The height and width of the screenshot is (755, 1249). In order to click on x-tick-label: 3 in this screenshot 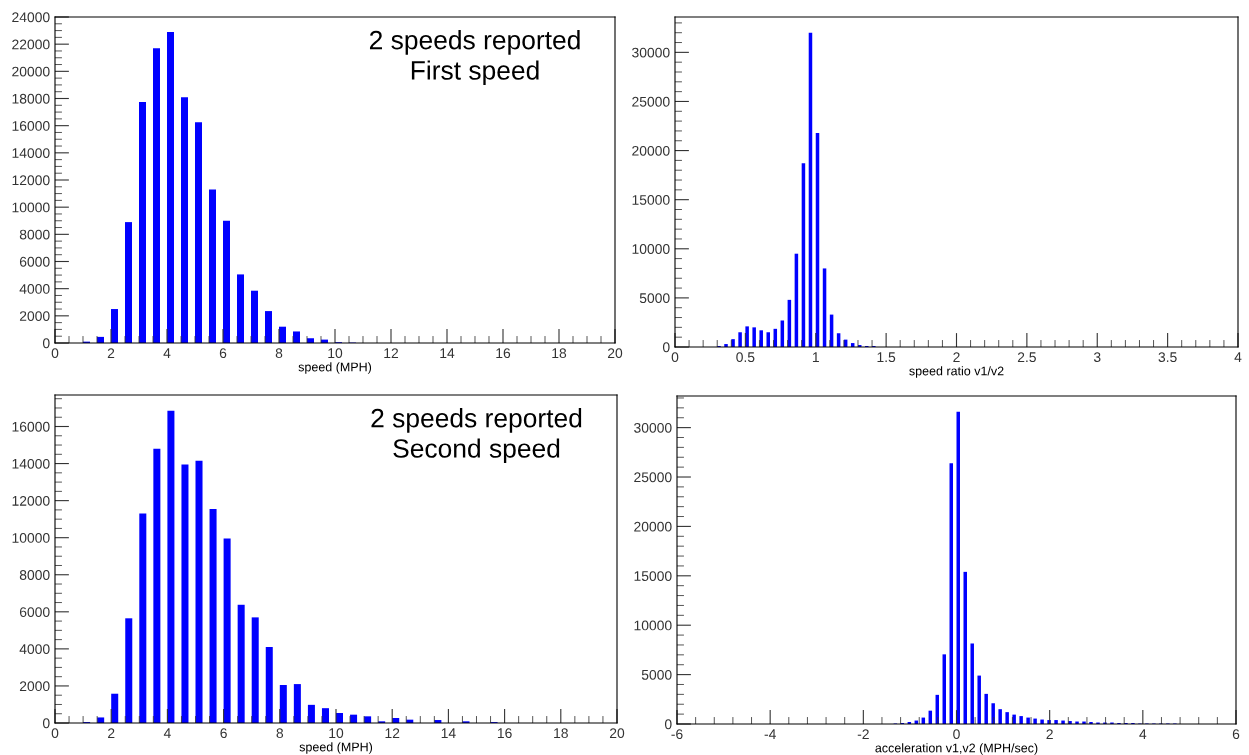, I will do `click(1097, 357)`.